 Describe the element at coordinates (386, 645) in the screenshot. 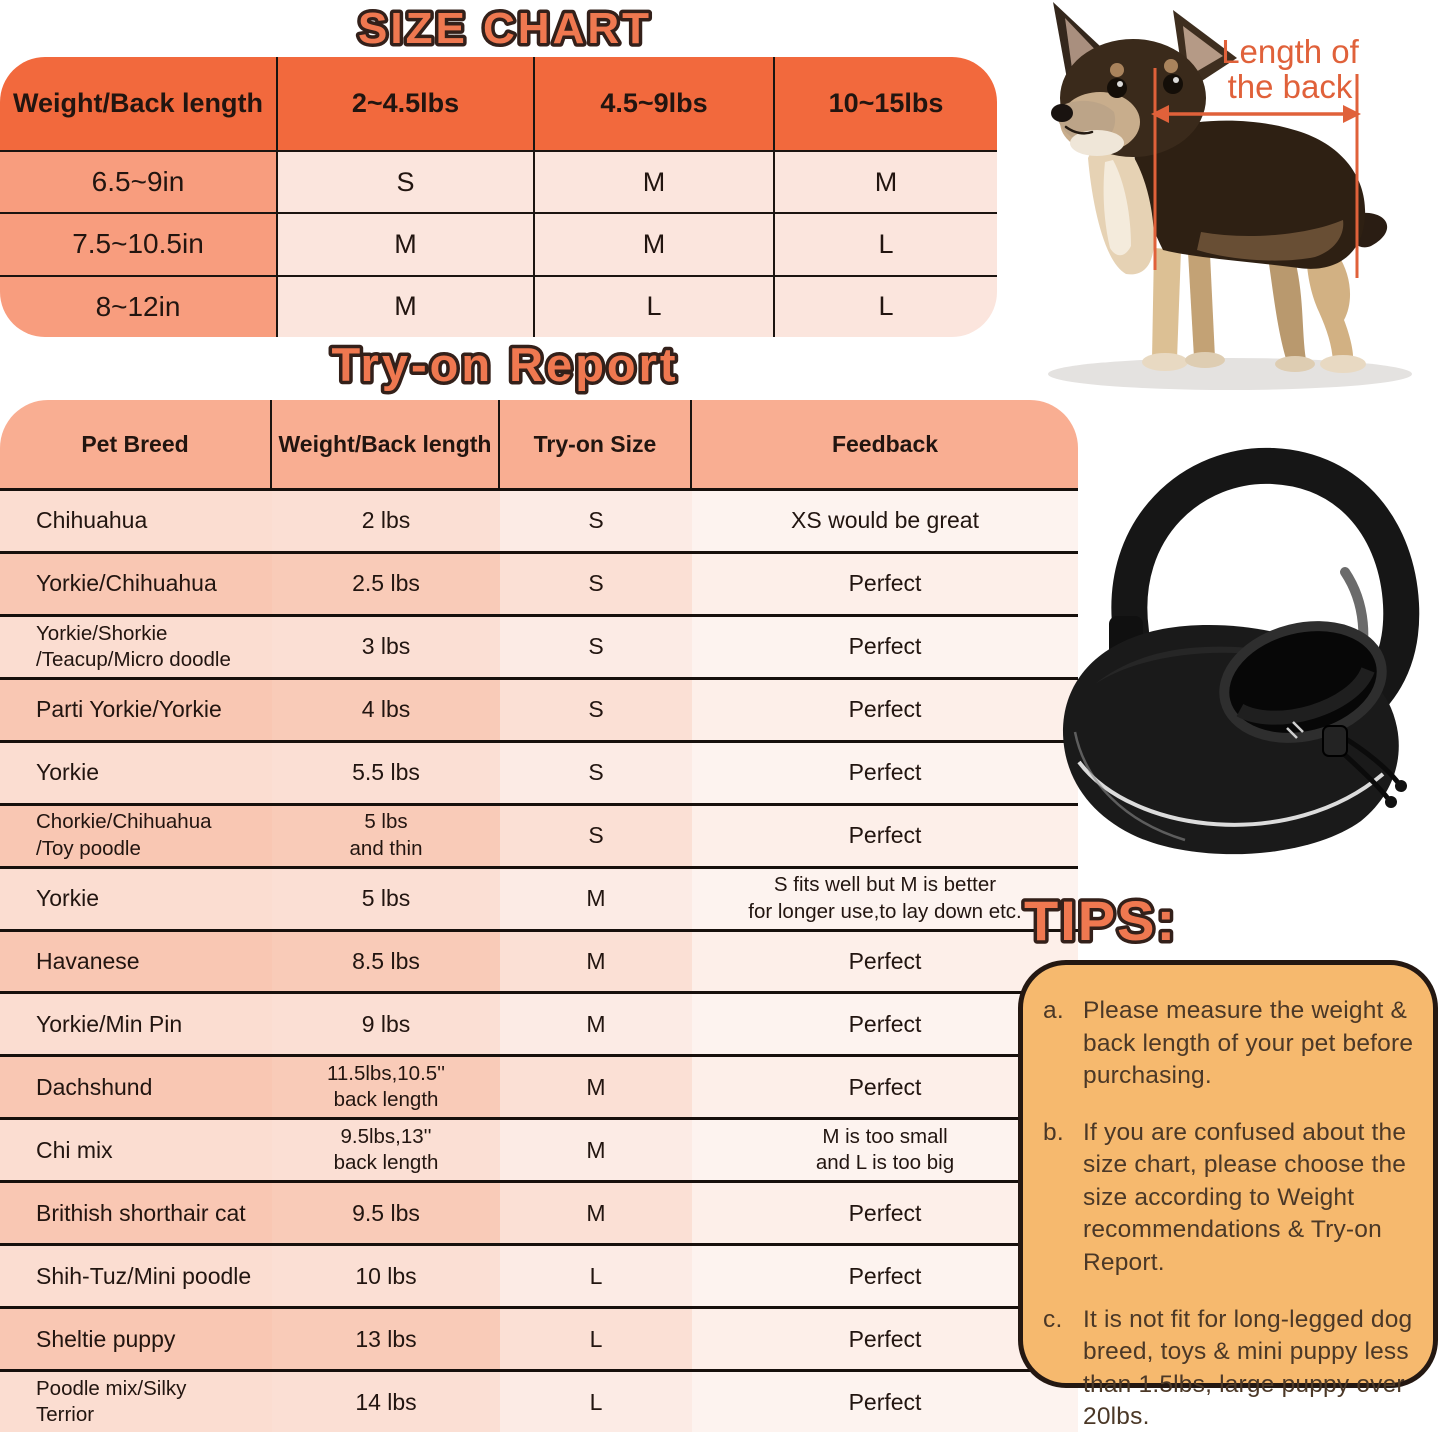

I see `tryon-weight-cell: 3 lbs` at that location.